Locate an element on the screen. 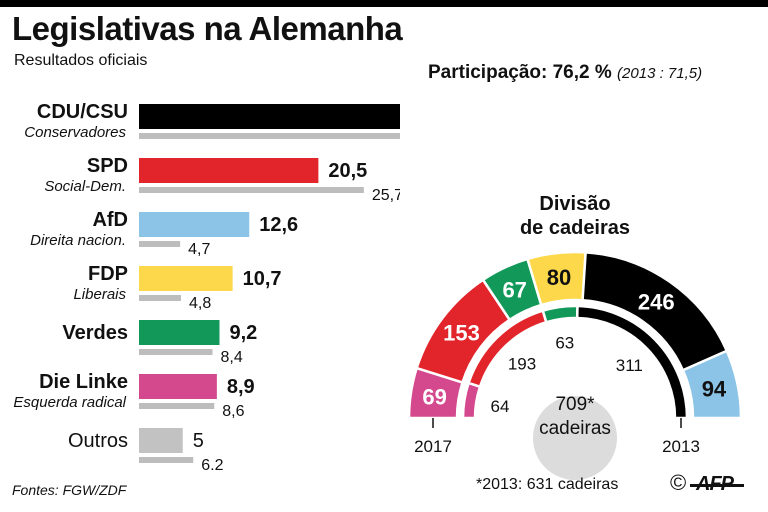  party-subtitle-label: Liberais is located at coordinates (99, 294).